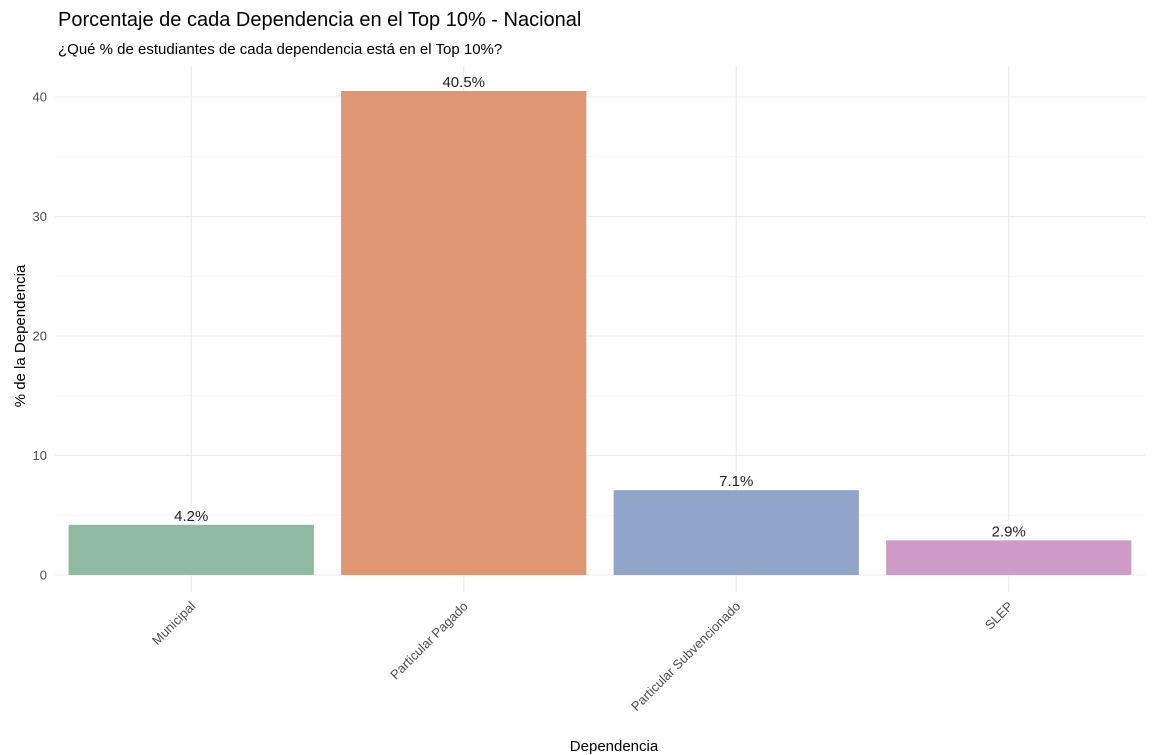  What do you see at coordinates (463, 82) in the screenshot?
I see `bar-value-label: 40.5%` at bounding box center [463, 82].